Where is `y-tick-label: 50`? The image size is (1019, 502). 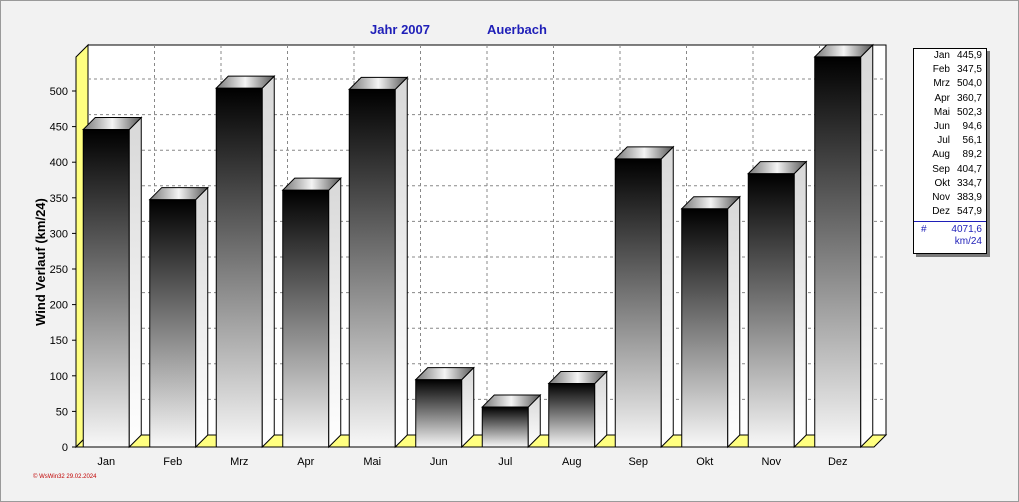
y-tick-label: 50 is located at coordinates (62, 412).